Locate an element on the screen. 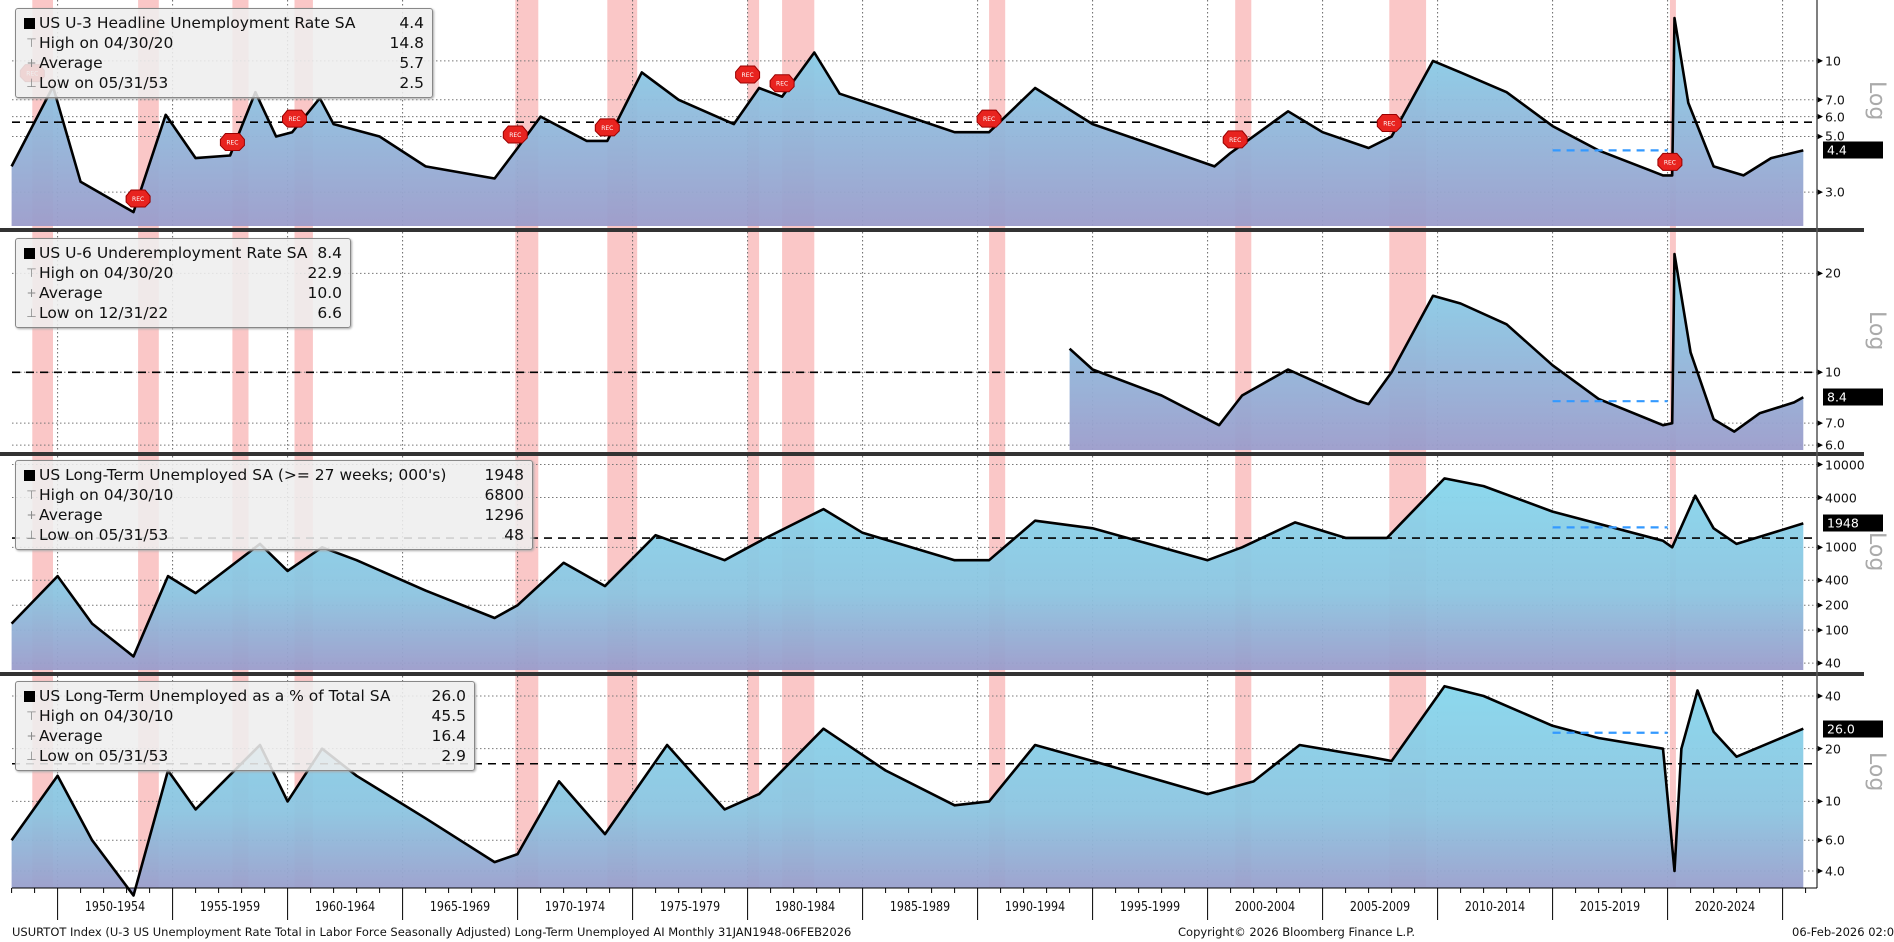 The width and height of the screenshot is (1894, 942). y-tick-label: 200 is located at coordinates (1837, 605).